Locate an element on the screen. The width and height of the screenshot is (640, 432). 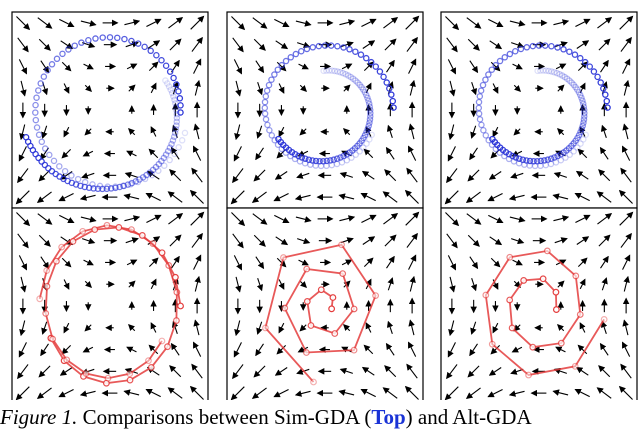
caption-top-highlight: Top is located at coordinates (388, 417).